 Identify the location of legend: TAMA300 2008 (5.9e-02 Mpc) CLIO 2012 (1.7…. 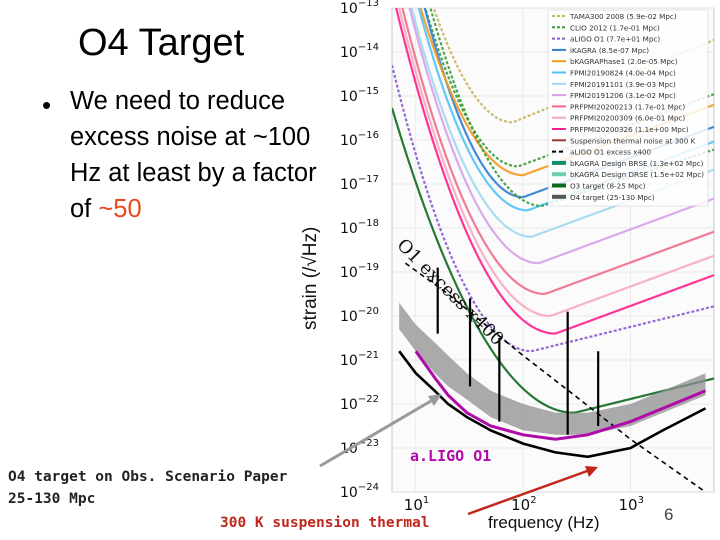
(628, 108).